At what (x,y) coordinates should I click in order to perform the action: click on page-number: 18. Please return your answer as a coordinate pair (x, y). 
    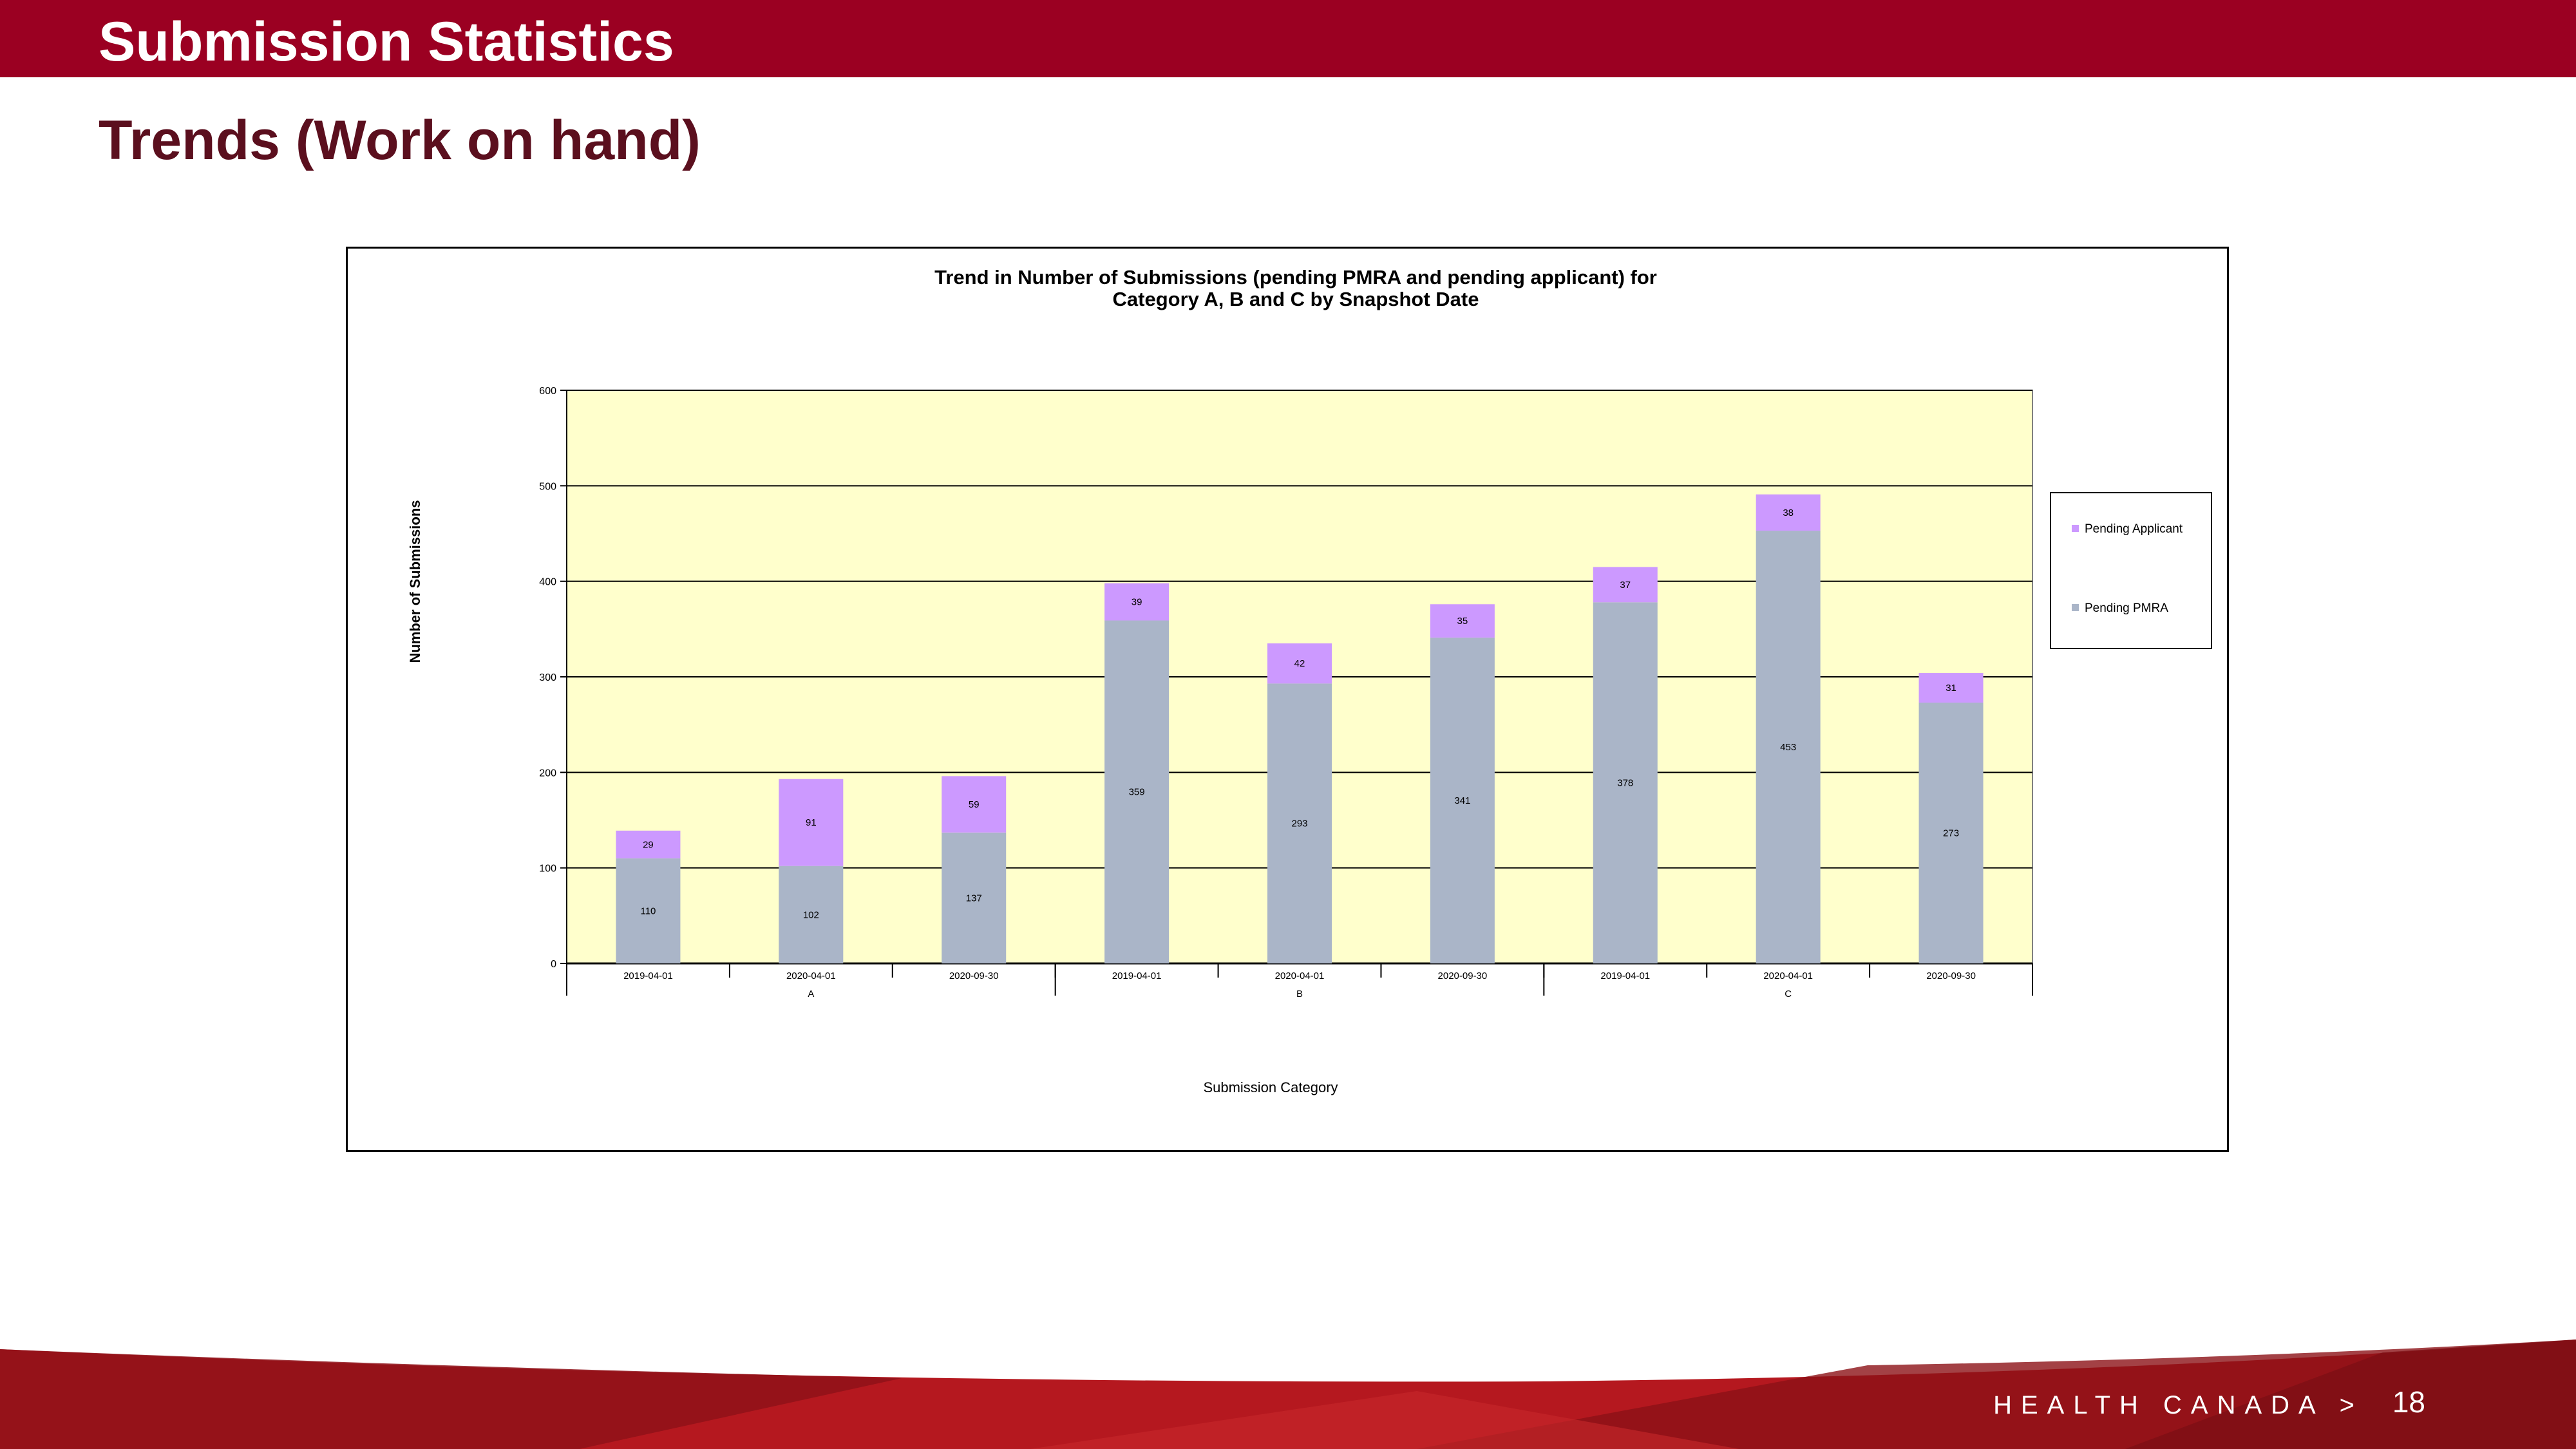
    Looking at the image, I should click on (2408, 1402).